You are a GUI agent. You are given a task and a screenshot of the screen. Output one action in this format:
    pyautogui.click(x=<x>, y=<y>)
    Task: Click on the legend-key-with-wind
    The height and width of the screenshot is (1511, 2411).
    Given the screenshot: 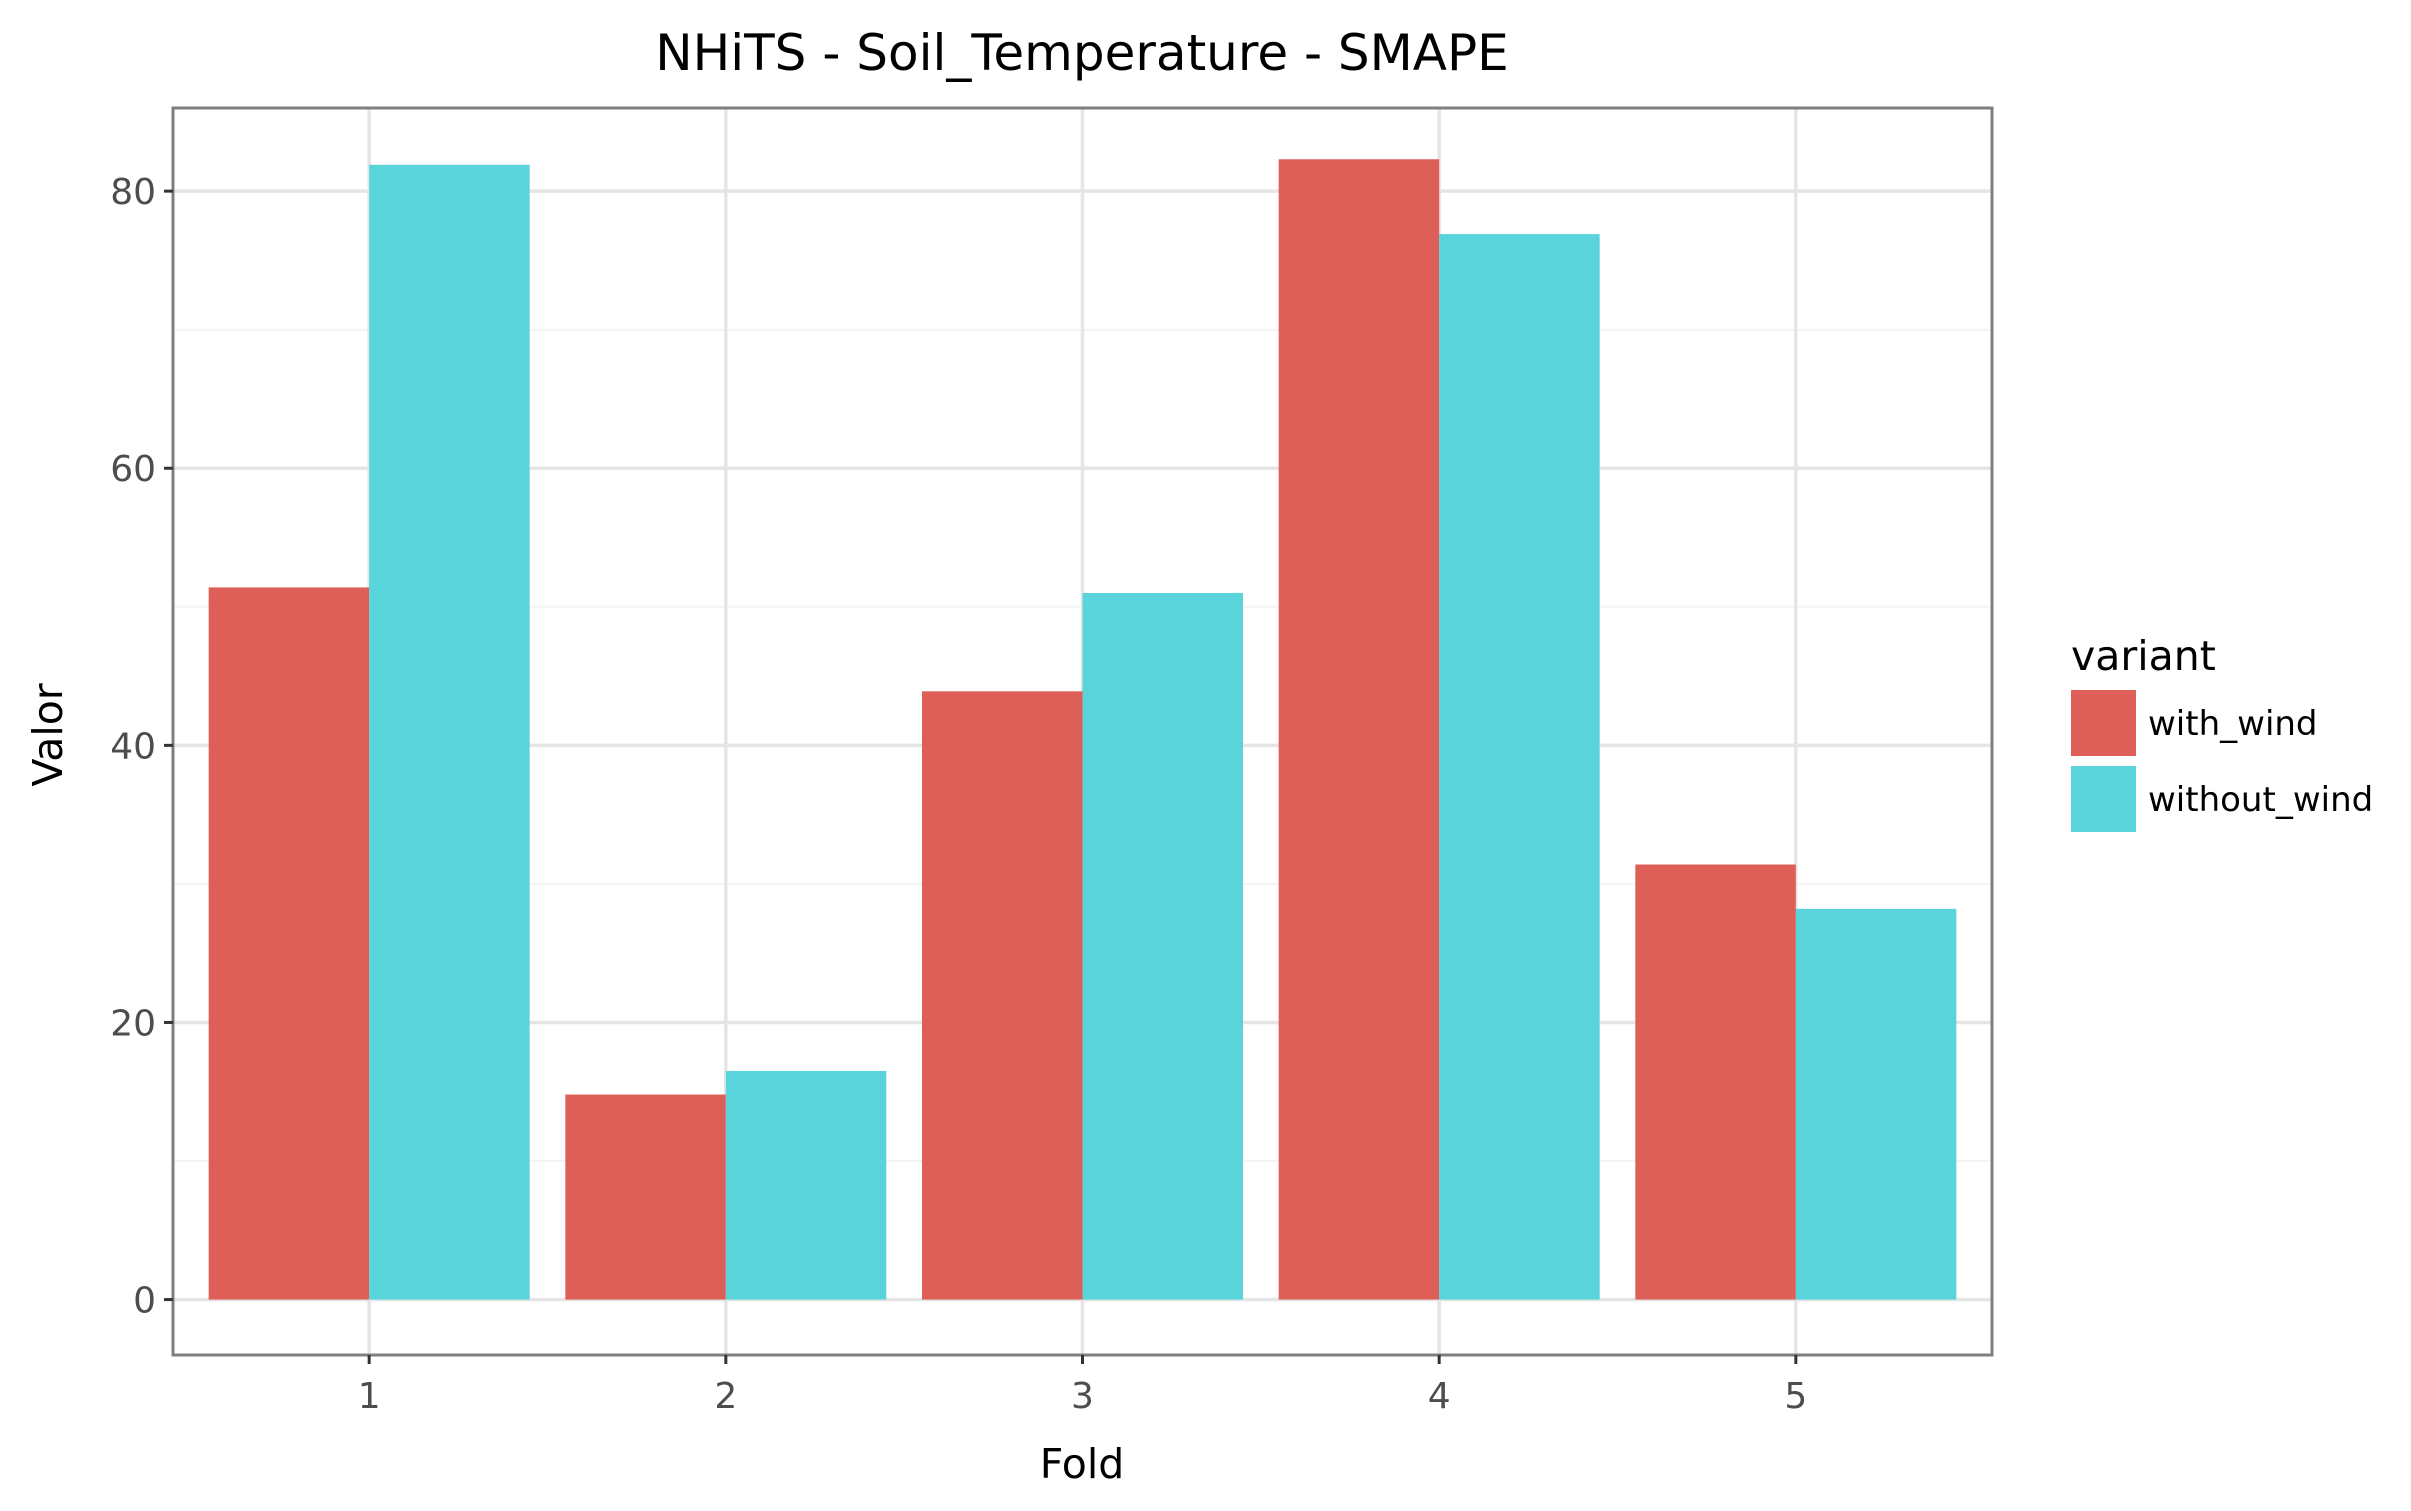 What is the action you would take?
    pyautogui.click(x=2103, y=723)
    